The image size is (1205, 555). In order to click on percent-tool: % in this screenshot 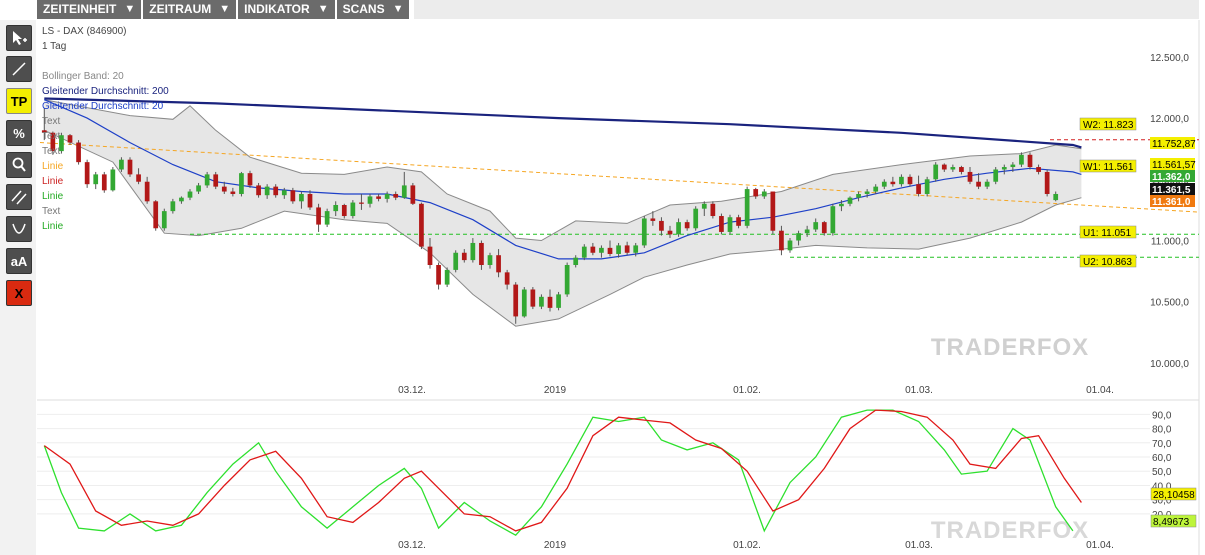, I will do `click(19, 133)`.